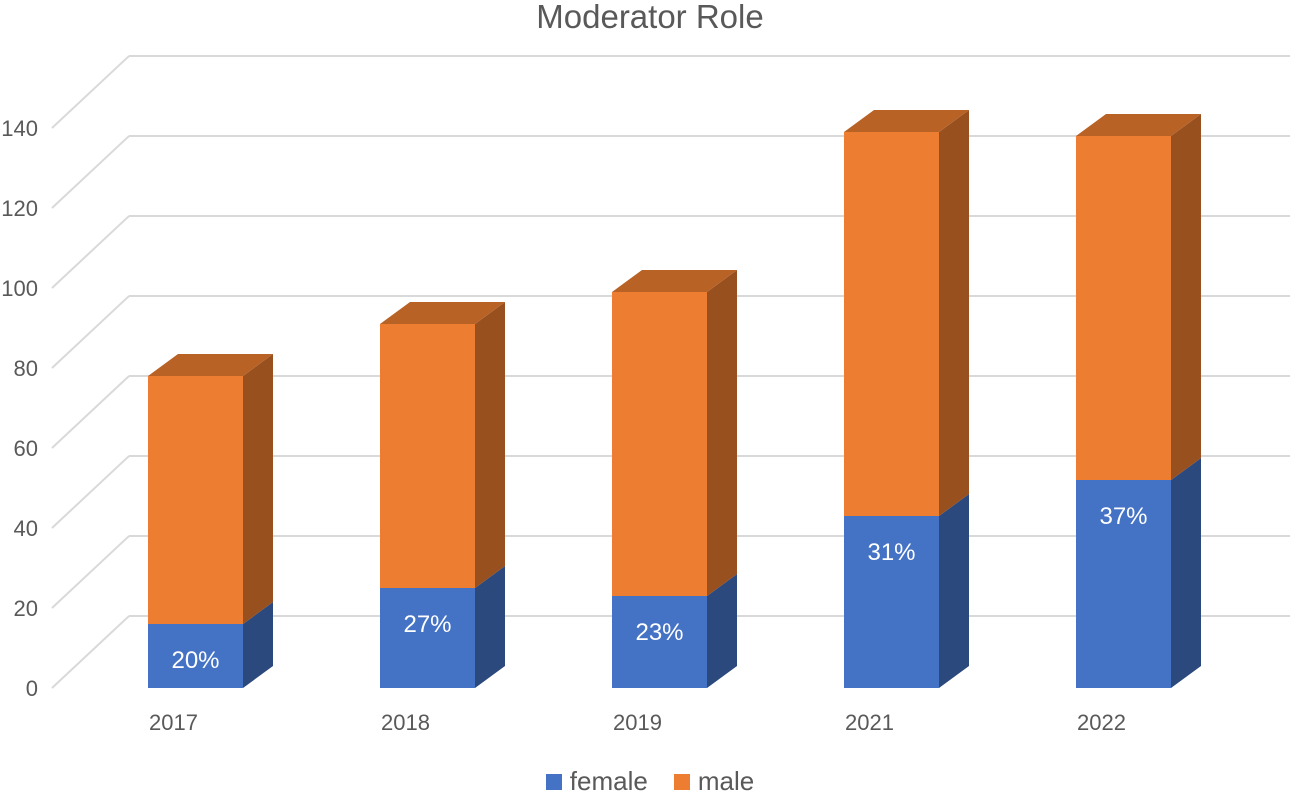 This screenshot has height=797, width=1300. I want to click on x-tick-label: 2022, so click(1101, 722).